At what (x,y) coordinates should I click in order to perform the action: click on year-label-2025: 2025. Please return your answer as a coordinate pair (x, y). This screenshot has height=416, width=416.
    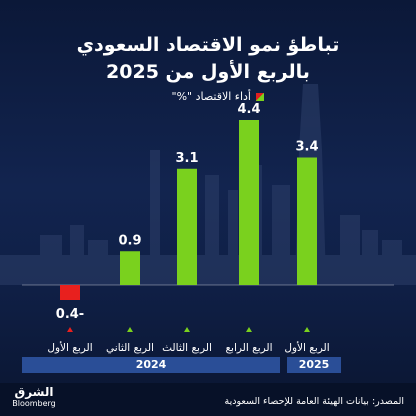
    Looking at the image, I should click on (314, 365).